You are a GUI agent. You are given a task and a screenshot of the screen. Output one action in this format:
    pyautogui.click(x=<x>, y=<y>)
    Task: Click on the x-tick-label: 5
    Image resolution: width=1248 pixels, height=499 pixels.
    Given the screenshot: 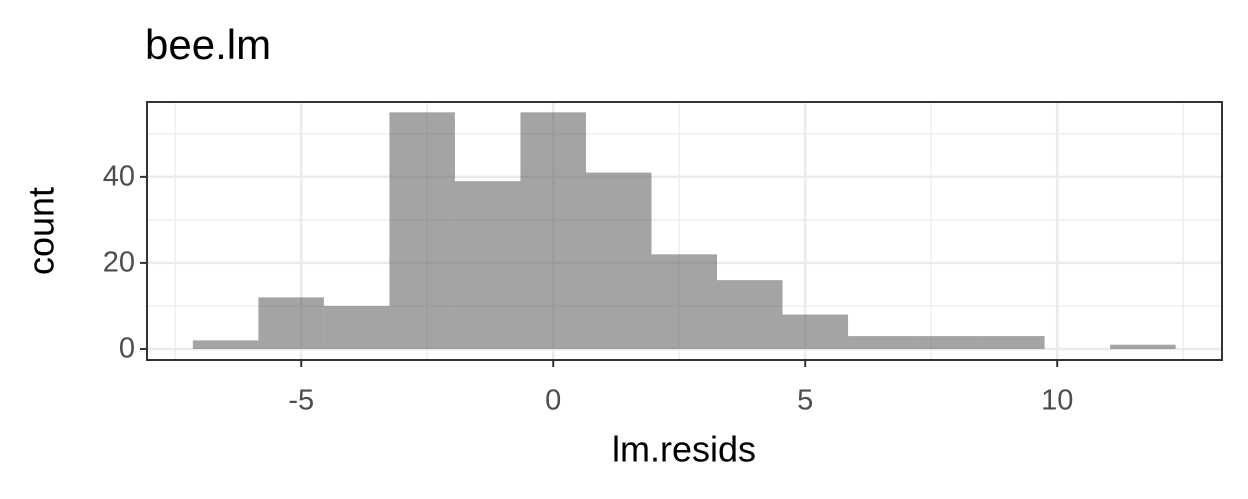 What is the action you would take?
    pyautogui.click(x=805, y=401)
    